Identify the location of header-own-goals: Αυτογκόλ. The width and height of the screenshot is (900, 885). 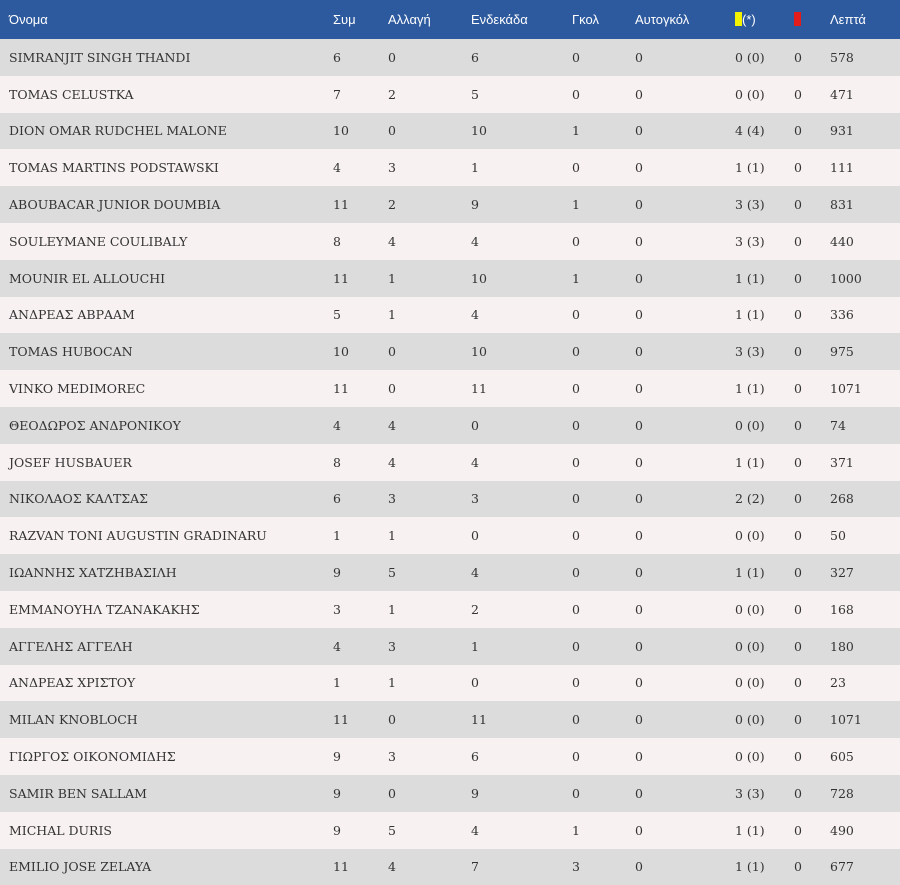
(662, 19).